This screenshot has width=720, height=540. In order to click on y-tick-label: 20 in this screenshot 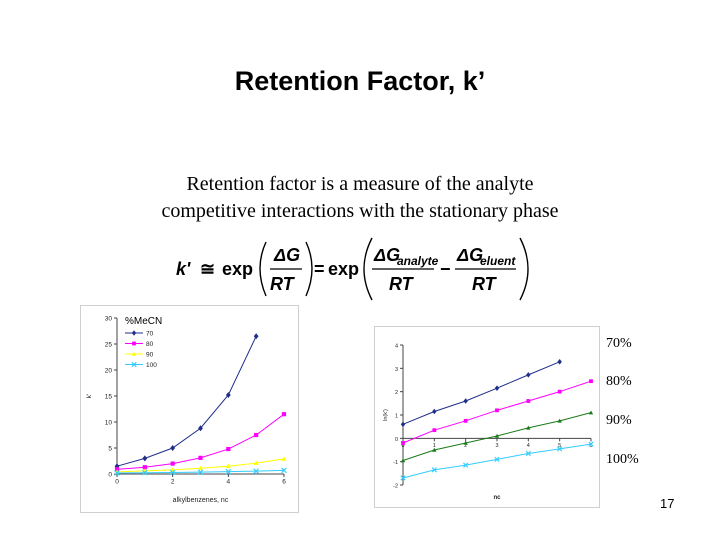, I will do `click(109, 371)`.